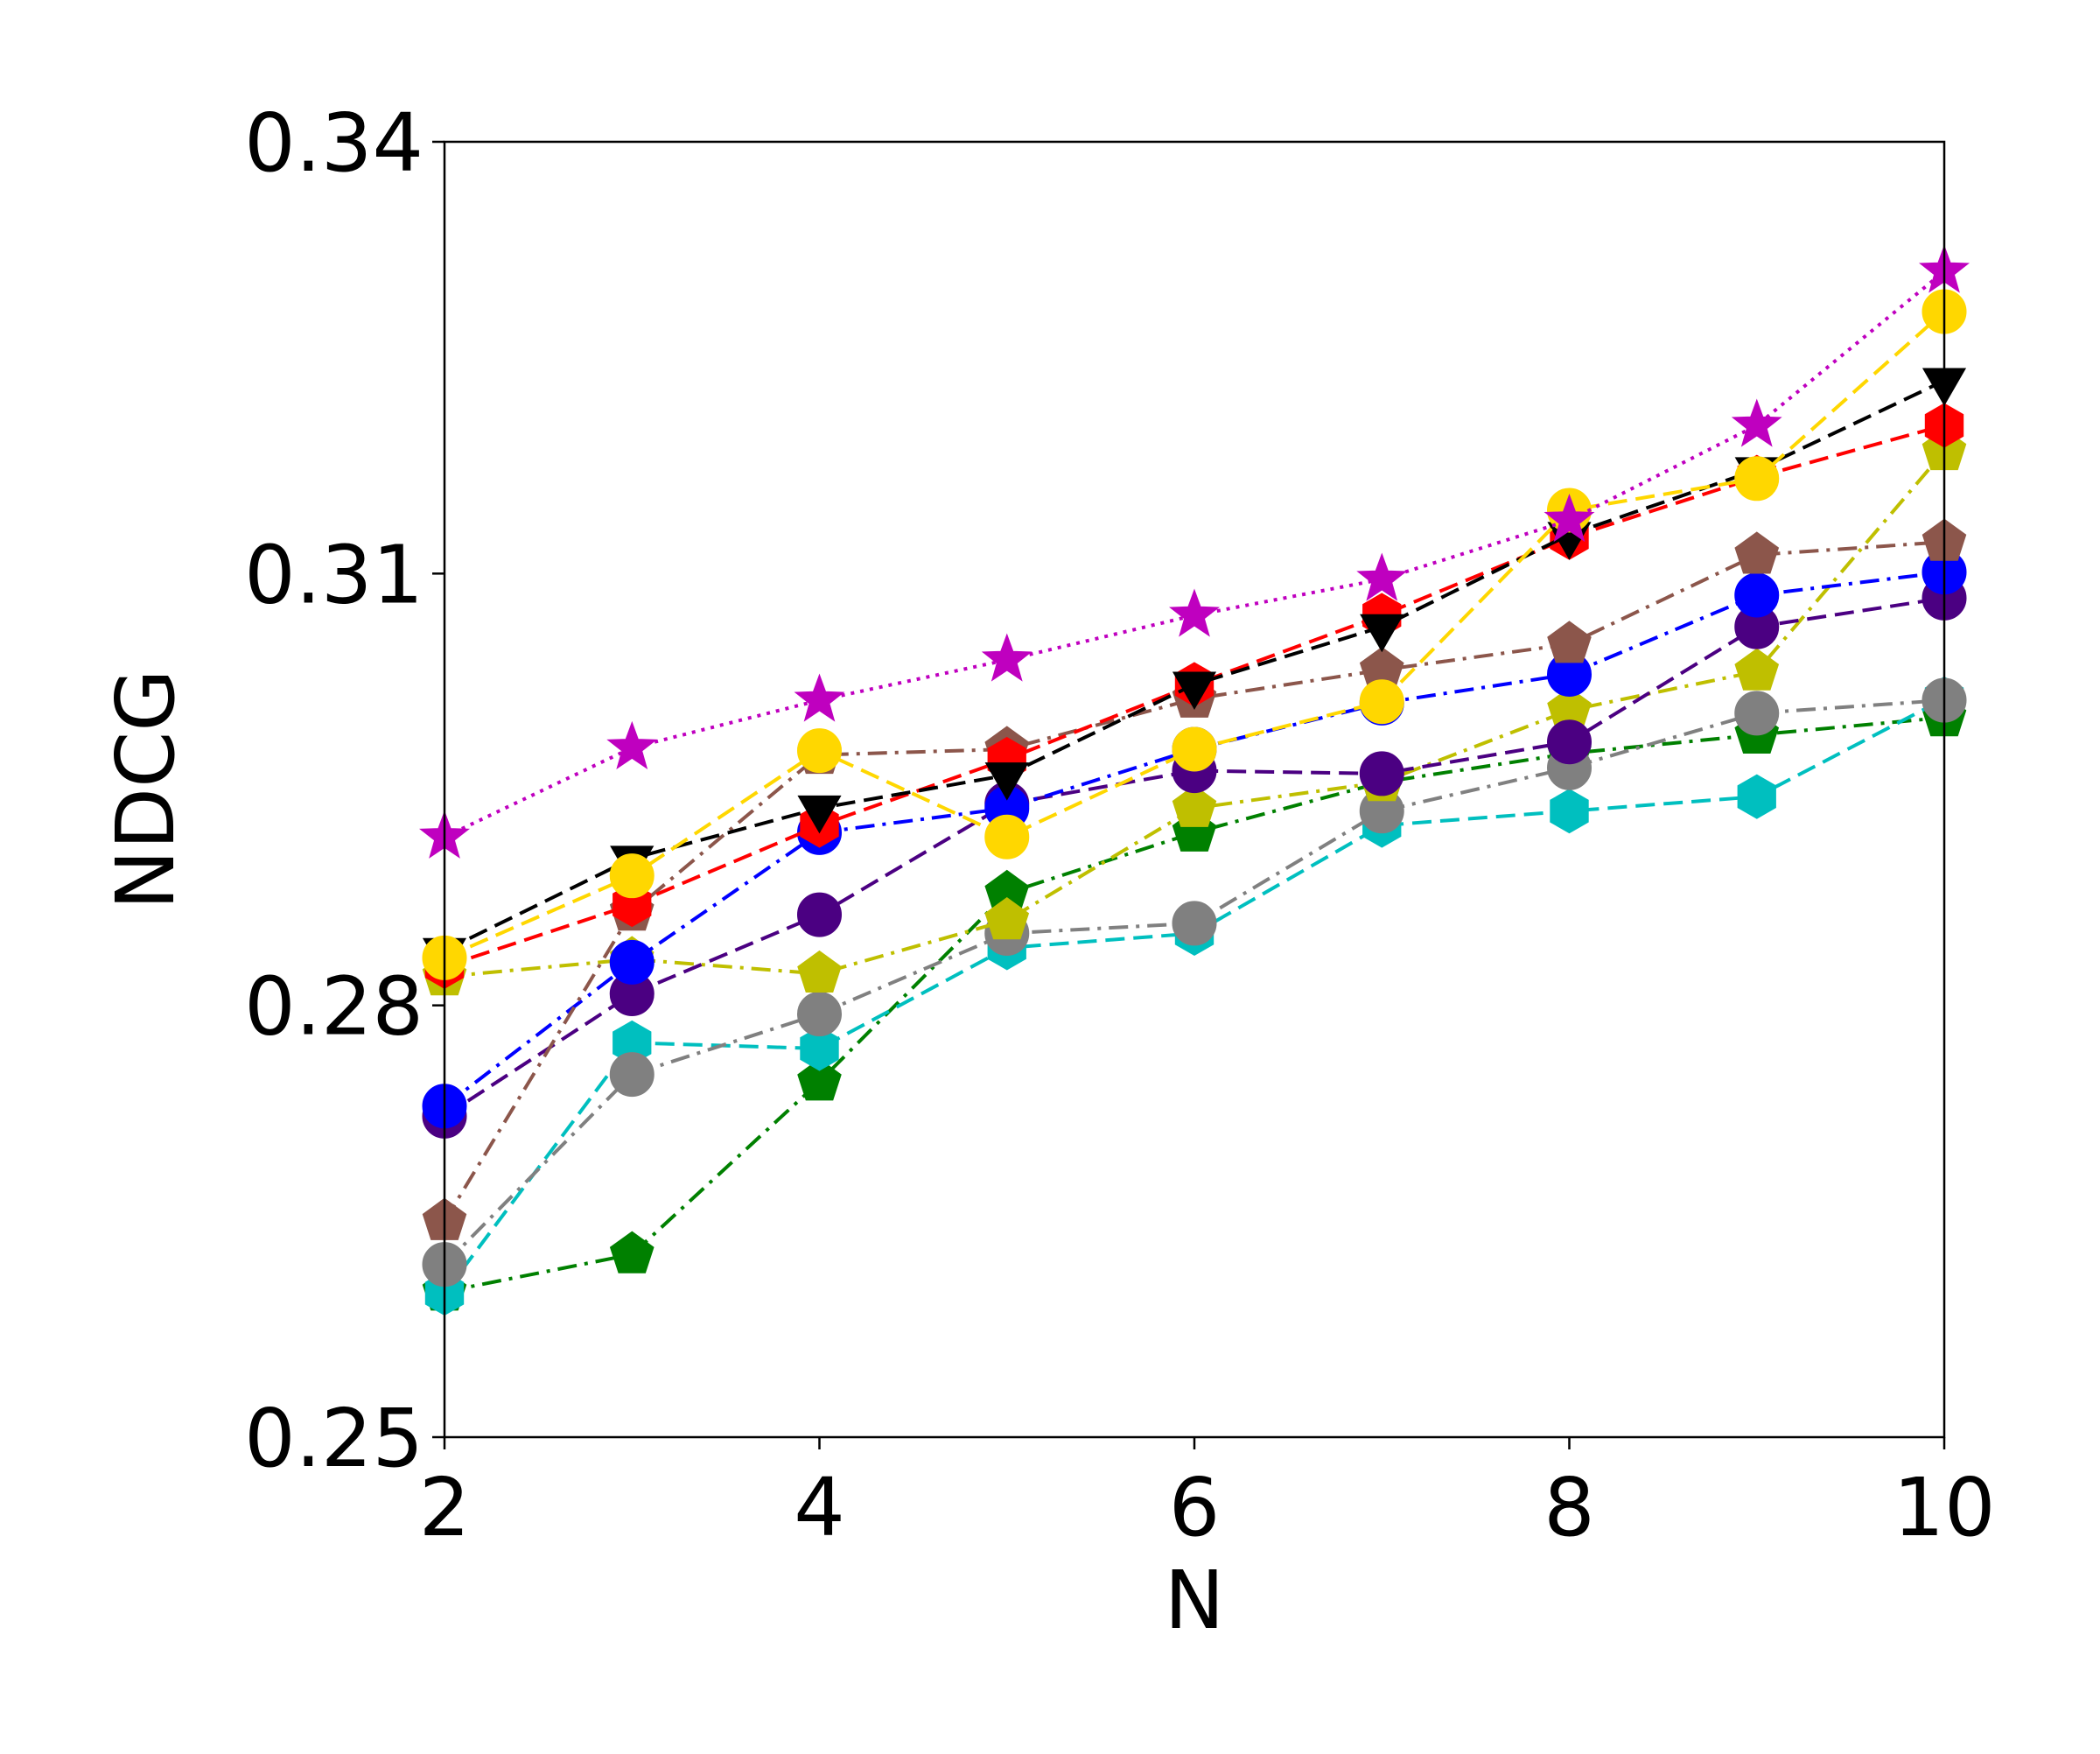 This screenshot has width=2100, height=1754. I want to click on x-tick-label: 4, so click(819, 1507).